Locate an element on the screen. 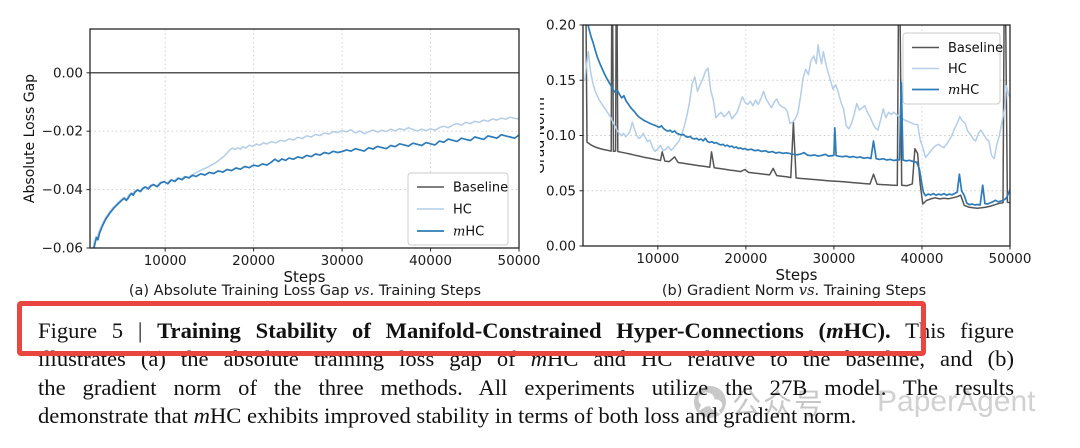 The width and height of the screenshot is (1080, 448). series-hc is located at coordinates (797, 102).